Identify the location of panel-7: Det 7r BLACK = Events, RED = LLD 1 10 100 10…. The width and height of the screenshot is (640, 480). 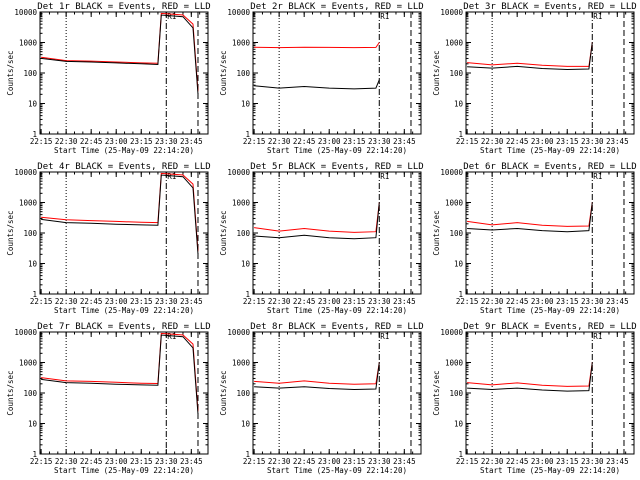
(108, 398).